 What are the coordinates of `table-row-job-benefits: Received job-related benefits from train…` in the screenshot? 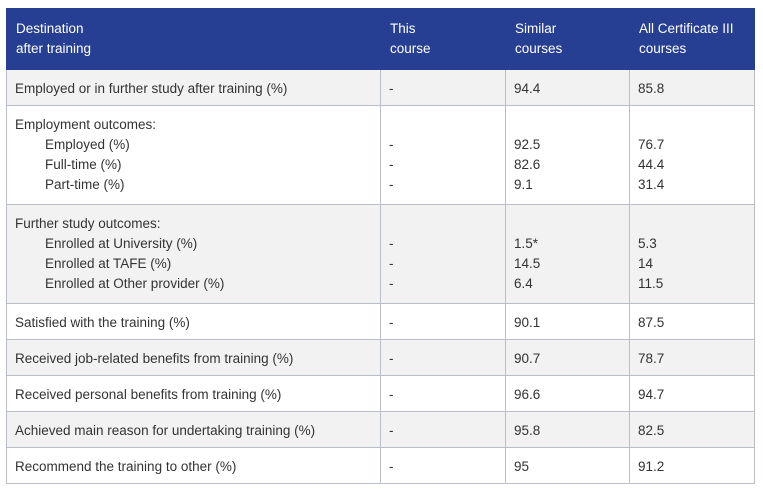 It's located at (380, 357).